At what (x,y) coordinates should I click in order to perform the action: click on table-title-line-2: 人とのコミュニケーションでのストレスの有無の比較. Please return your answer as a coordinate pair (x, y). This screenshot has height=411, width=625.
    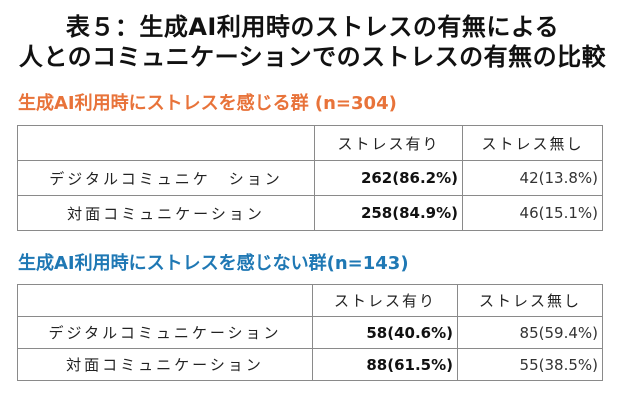
    Looking at the image, I should click on (312, 57).